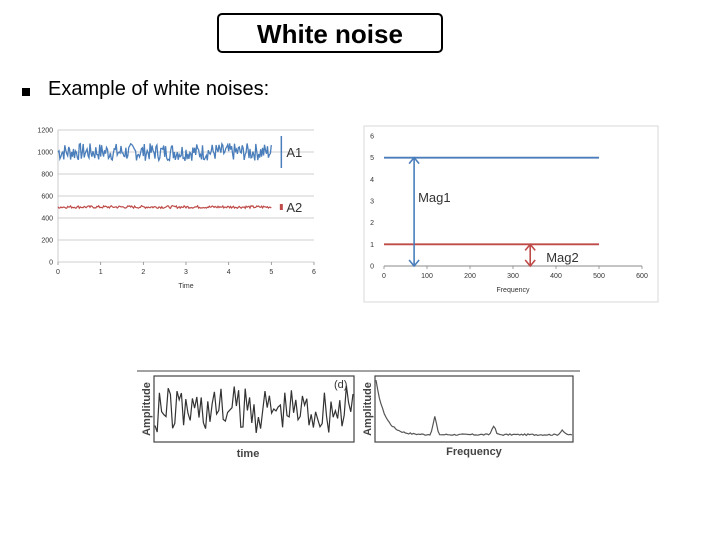  I want to click on series-label-mag2: Mag2, so click(562, 257).